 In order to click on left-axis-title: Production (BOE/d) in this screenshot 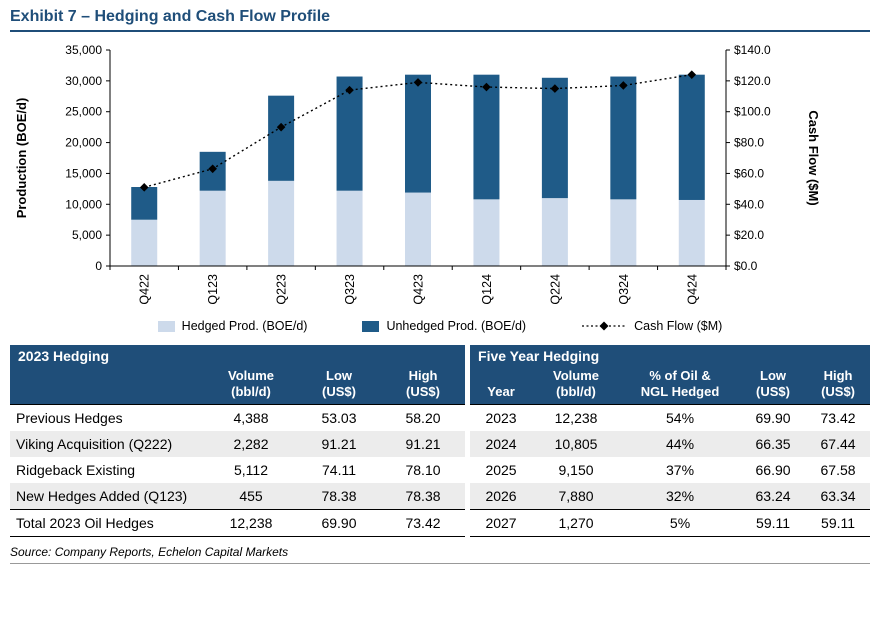, I will do `click(21, 158)`.